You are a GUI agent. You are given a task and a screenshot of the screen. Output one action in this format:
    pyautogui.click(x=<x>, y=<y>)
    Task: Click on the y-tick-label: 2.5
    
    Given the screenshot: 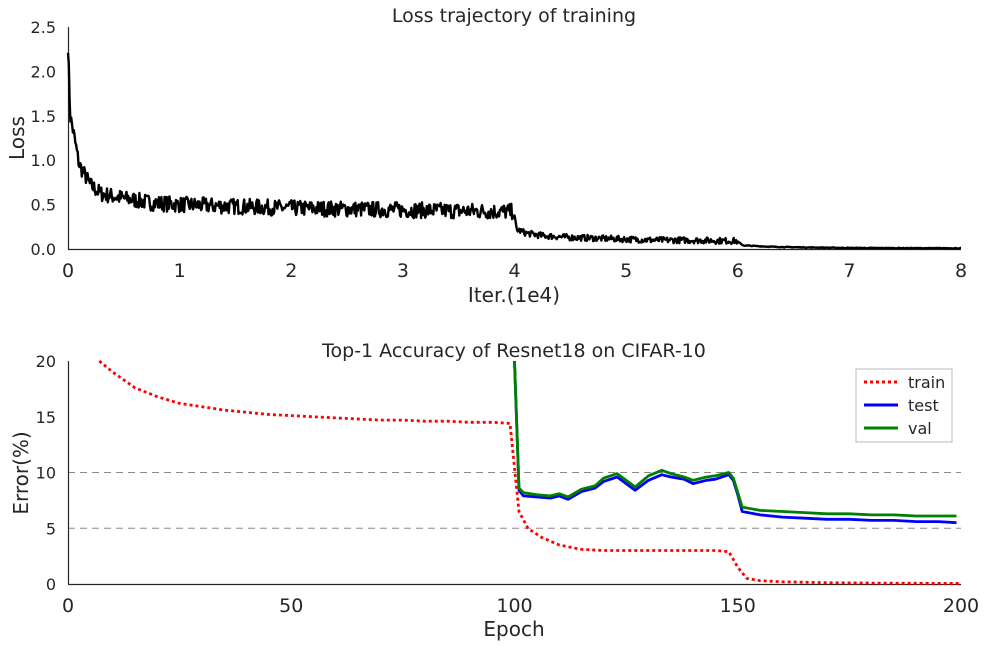 What is the action you would take?
    pyautogui.click(x=43, y=27)
    